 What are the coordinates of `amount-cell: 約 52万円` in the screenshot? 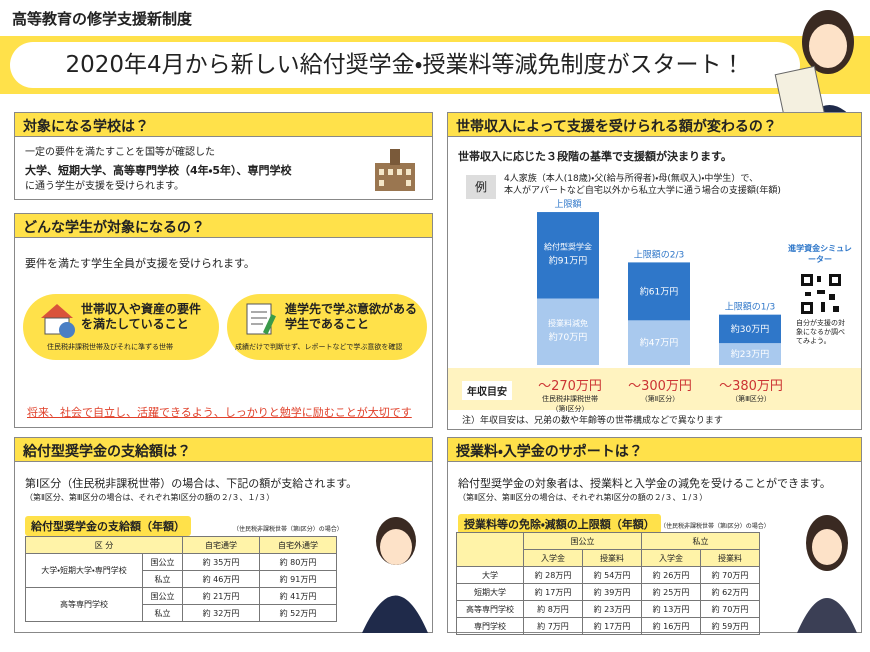 It's located at (298, 613).